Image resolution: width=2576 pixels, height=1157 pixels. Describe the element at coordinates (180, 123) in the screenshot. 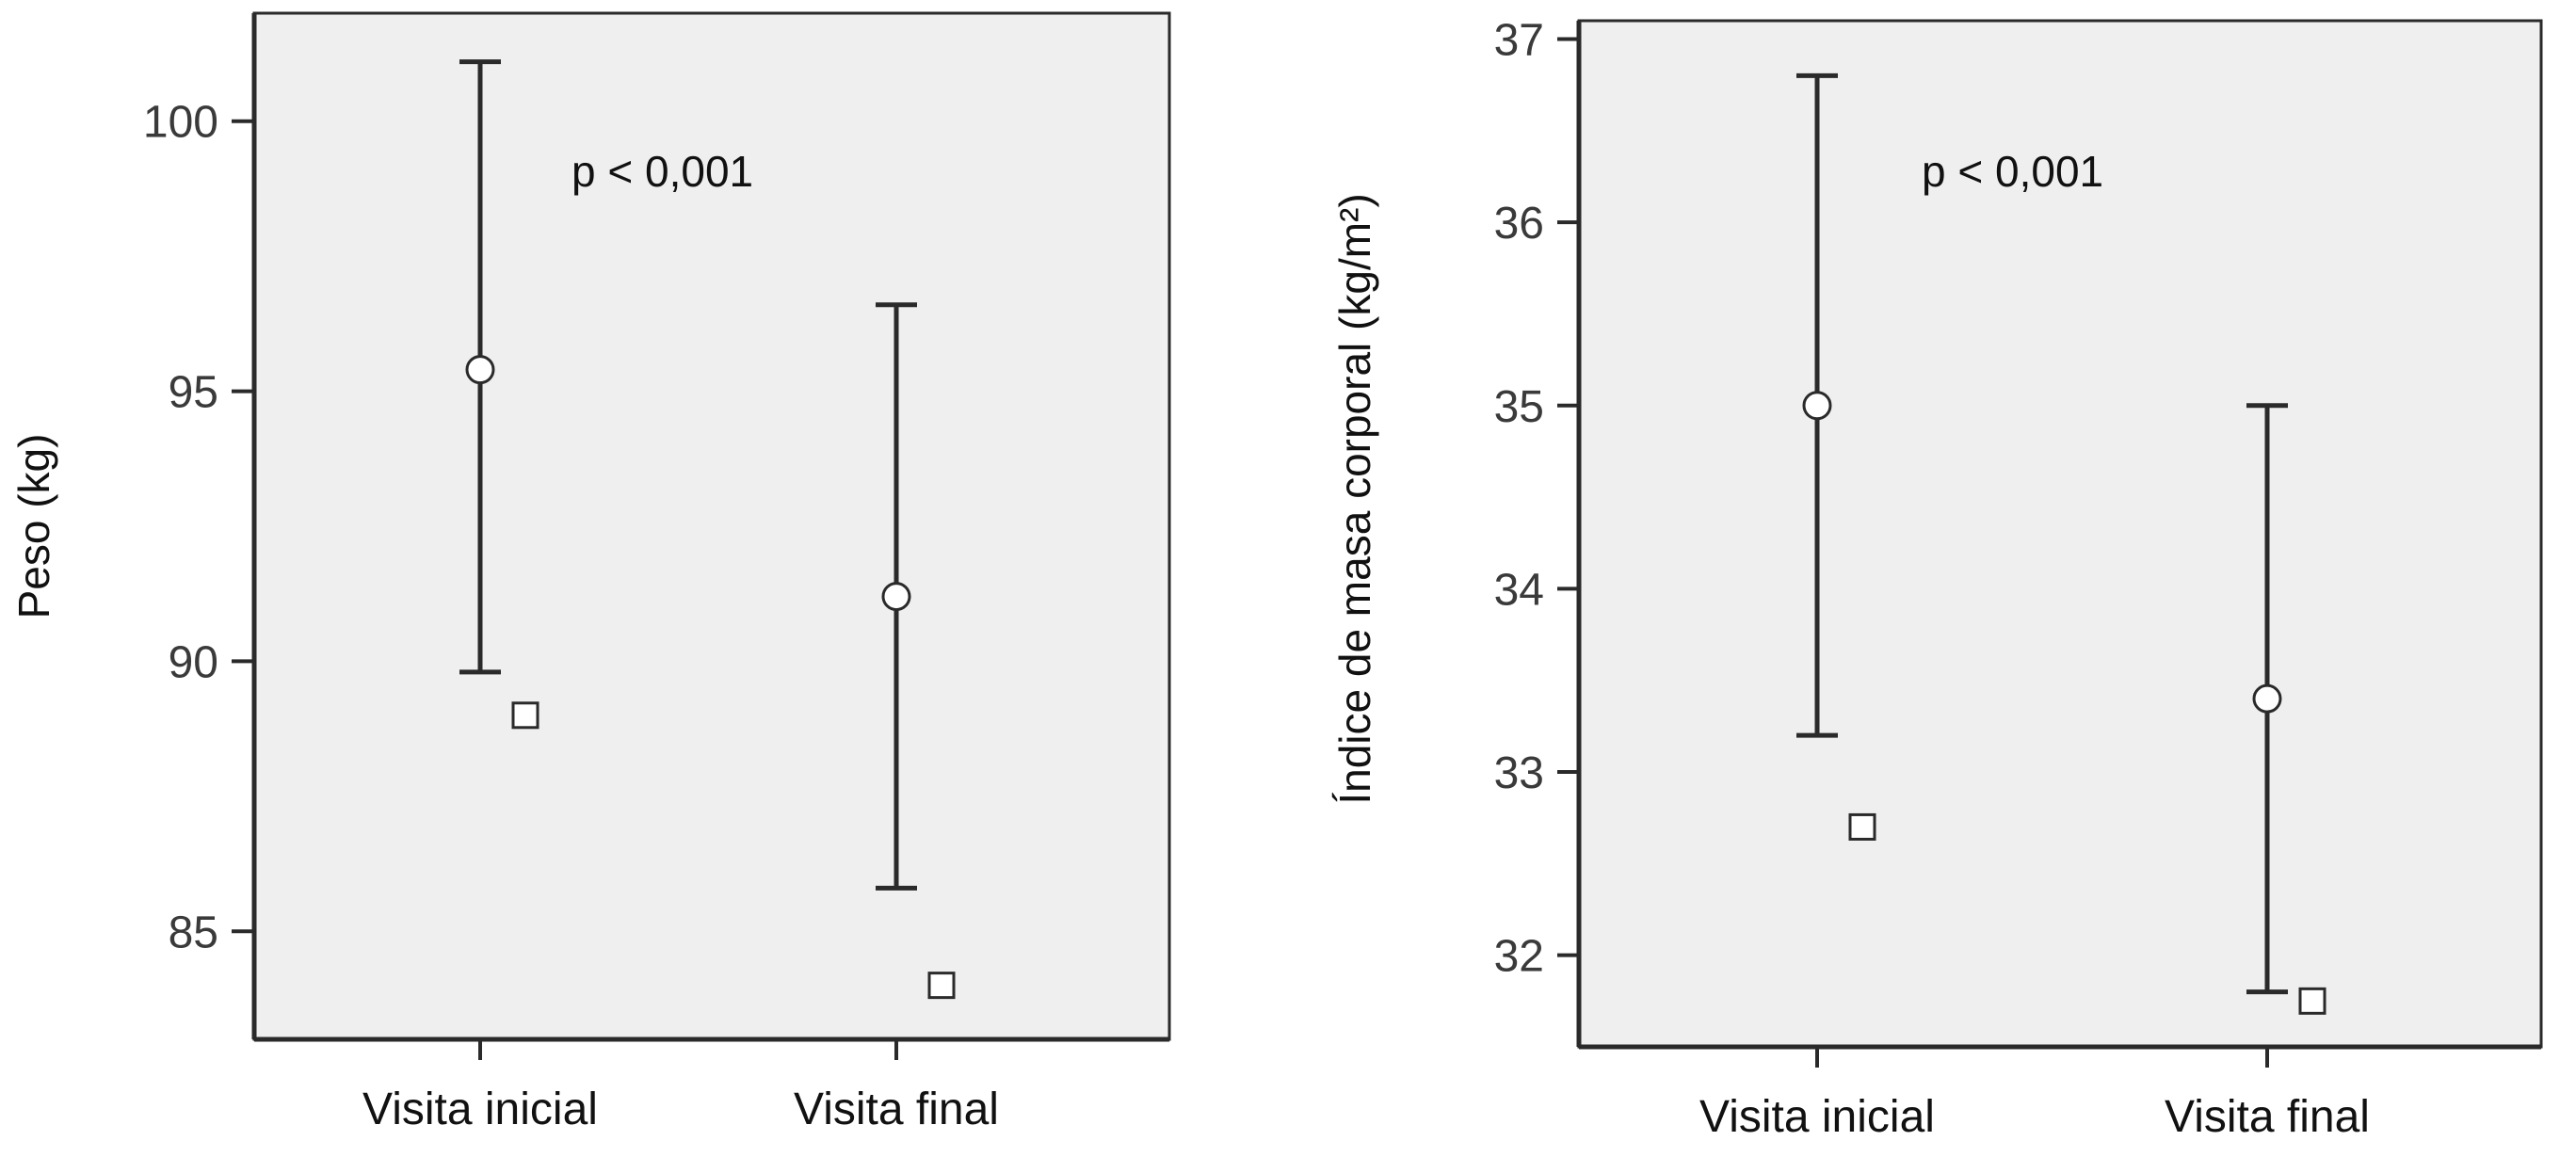

I see `y-tick-label: 100` at that location.